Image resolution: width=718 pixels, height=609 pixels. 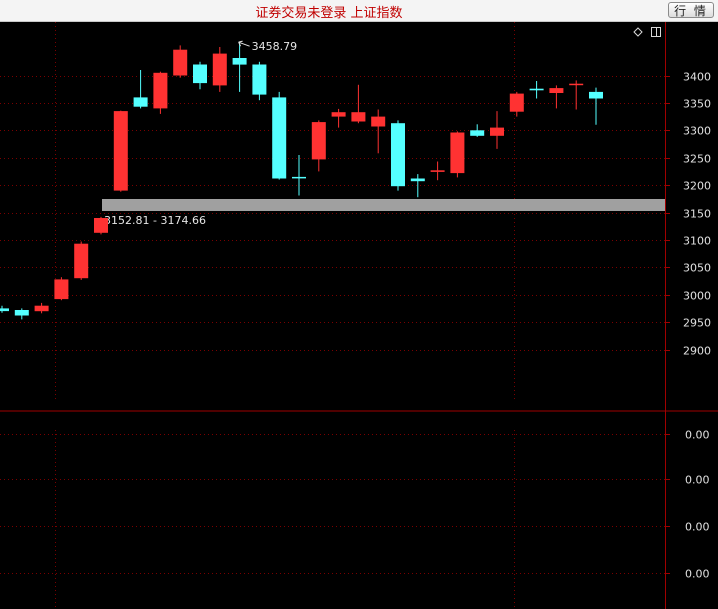 I want to click on price-tick-label: 3150, so click(x=697, y=214).